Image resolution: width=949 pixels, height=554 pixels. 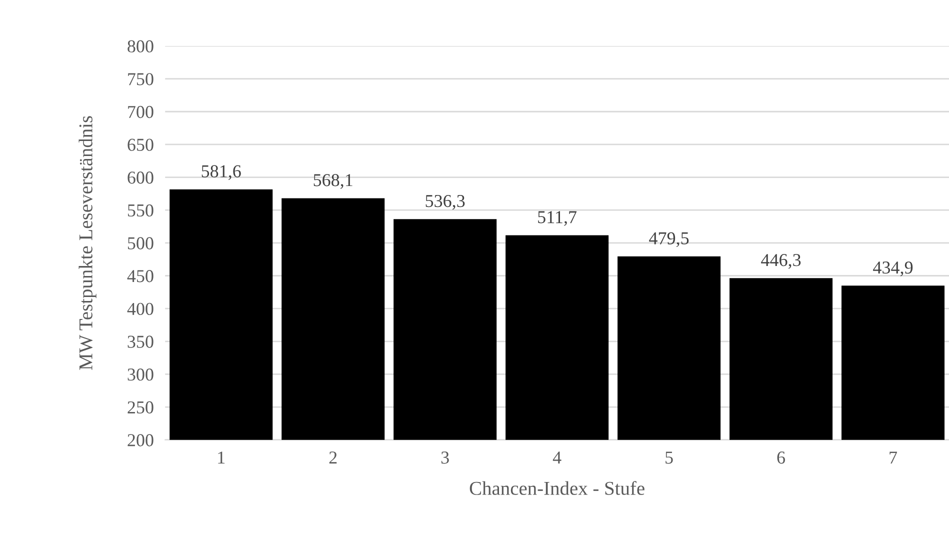 What do you see at coordinates (893, 269) in the screenshot?
I see `data-label: 434,9` at bounding box center [893, 269].